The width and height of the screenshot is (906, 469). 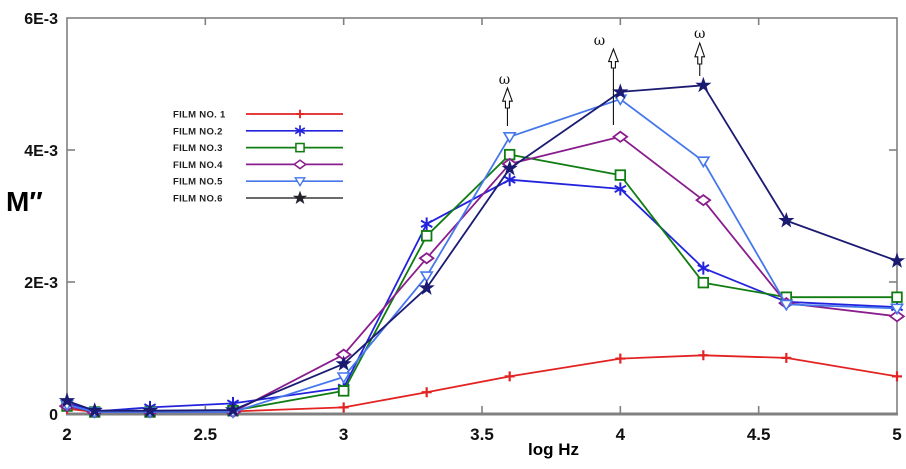 I want to click on x-tick-label-4.5: 4.5, so click(x=759, y=434).